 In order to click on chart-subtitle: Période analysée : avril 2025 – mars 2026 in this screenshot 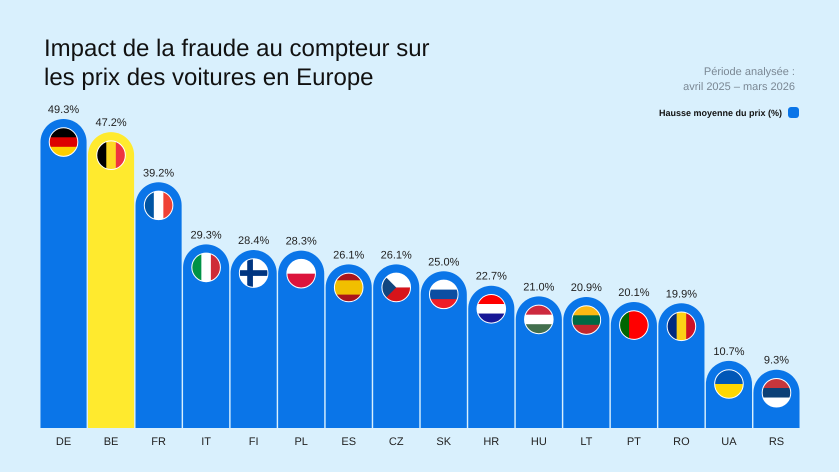, I will do `click(739, 79)`.